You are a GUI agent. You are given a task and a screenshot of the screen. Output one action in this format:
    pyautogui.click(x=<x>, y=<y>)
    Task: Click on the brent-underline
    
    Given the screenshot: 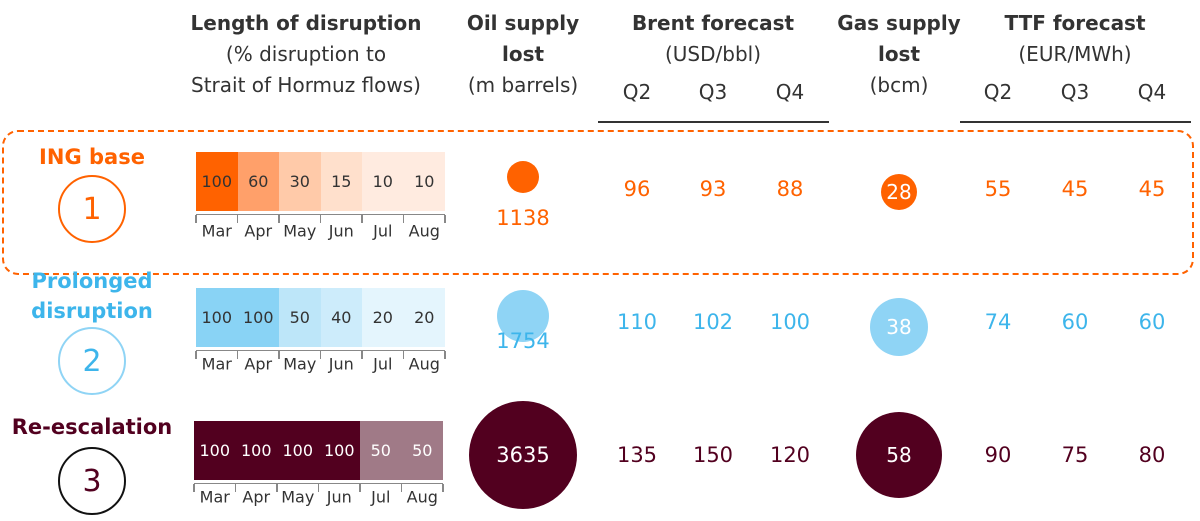 What is the action you would take?
    pyautogui.click(x=713, y=122)
    